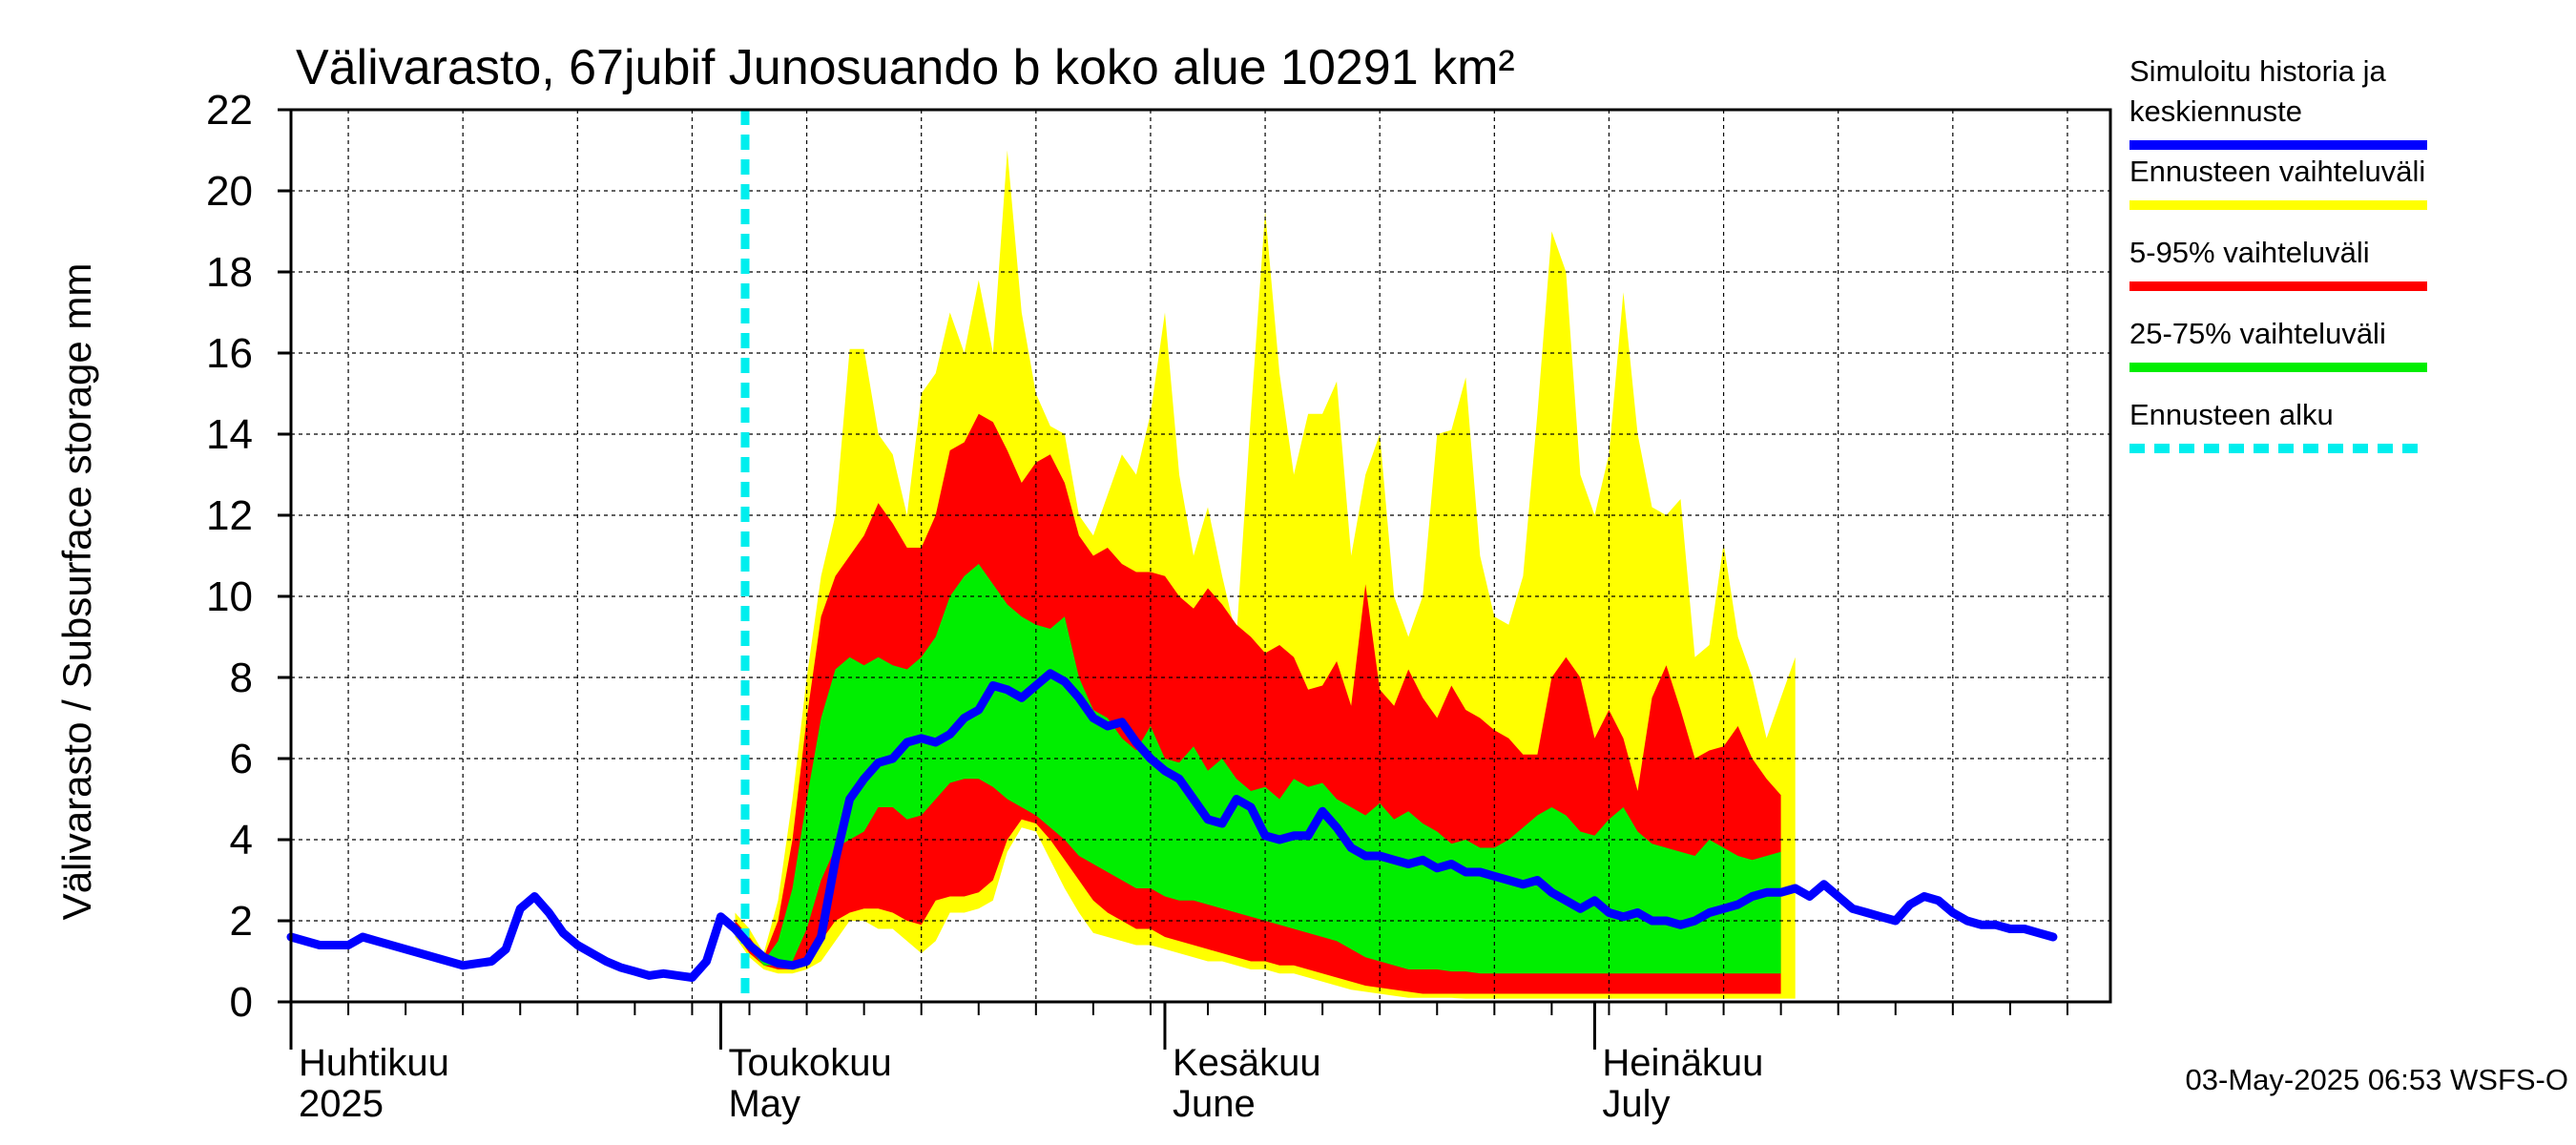 This screenshot has height=1145, width=2576. What do you see at coordinates (241, 922) in the screenshot?
I see `y-tick-label: 2` at bounding box center [241, 922].